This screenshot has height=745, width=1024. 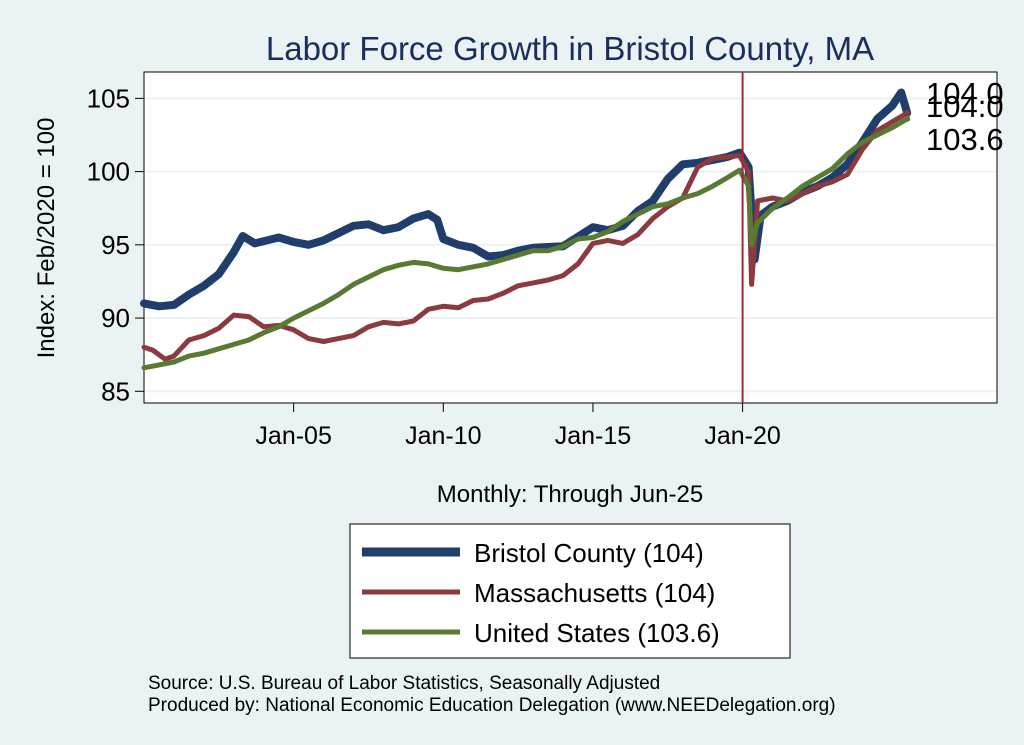 I want to click on legend-label: Massachusetts (104), so click(x=594, y=593).